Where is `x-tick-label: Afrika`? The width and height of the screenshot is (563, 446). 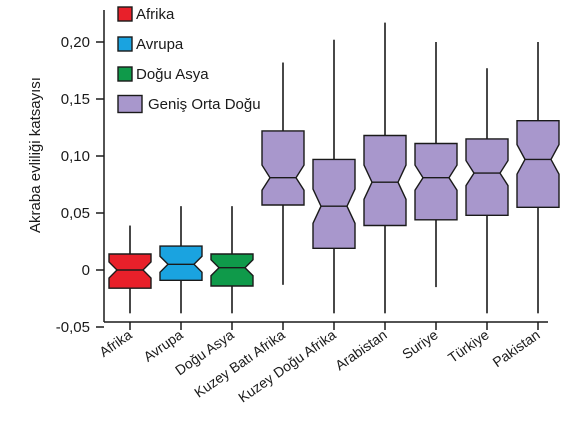 x-tick-label: Afrika is located at coordinates (115, 343).